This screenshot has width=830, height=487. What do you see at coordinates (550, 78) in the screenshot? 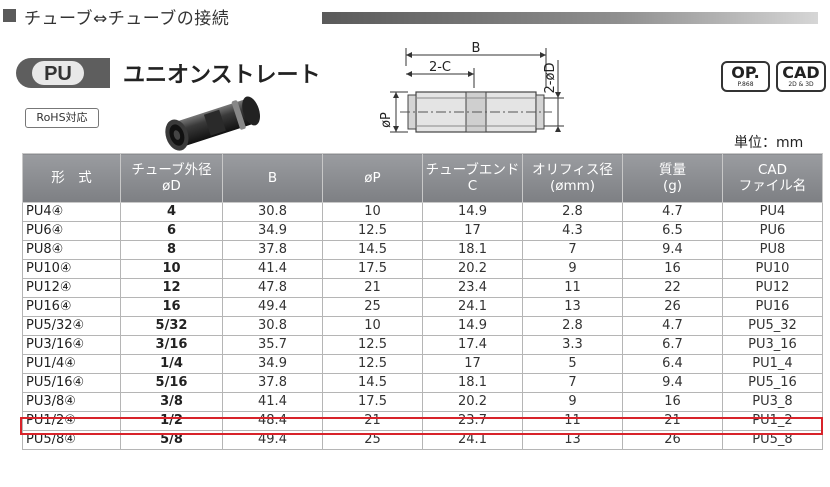
I see `dim-2od-label: 2-øD` at bounding box center [550, 78].